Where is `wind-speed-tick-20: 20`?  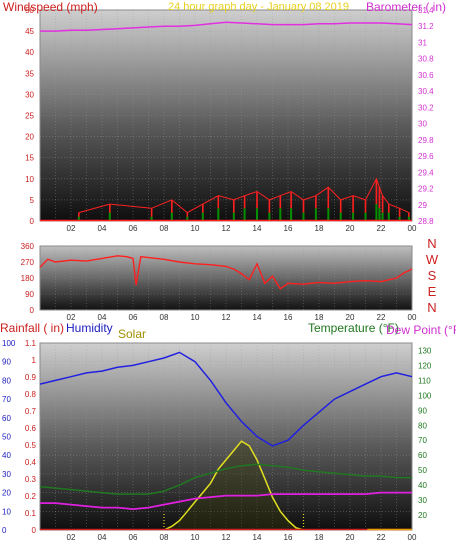
wind-speed-tick-20: 20 is located at coordinates (29, 137).